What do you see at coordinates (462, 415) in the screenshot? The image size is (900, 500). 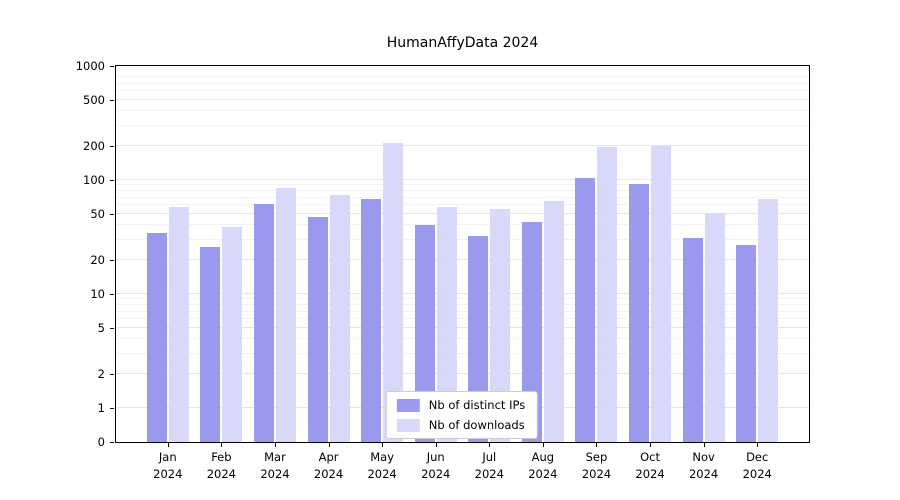 I see `legend: Nb of distinct IPs Nb of downloads` at bounding box center [462, 415].